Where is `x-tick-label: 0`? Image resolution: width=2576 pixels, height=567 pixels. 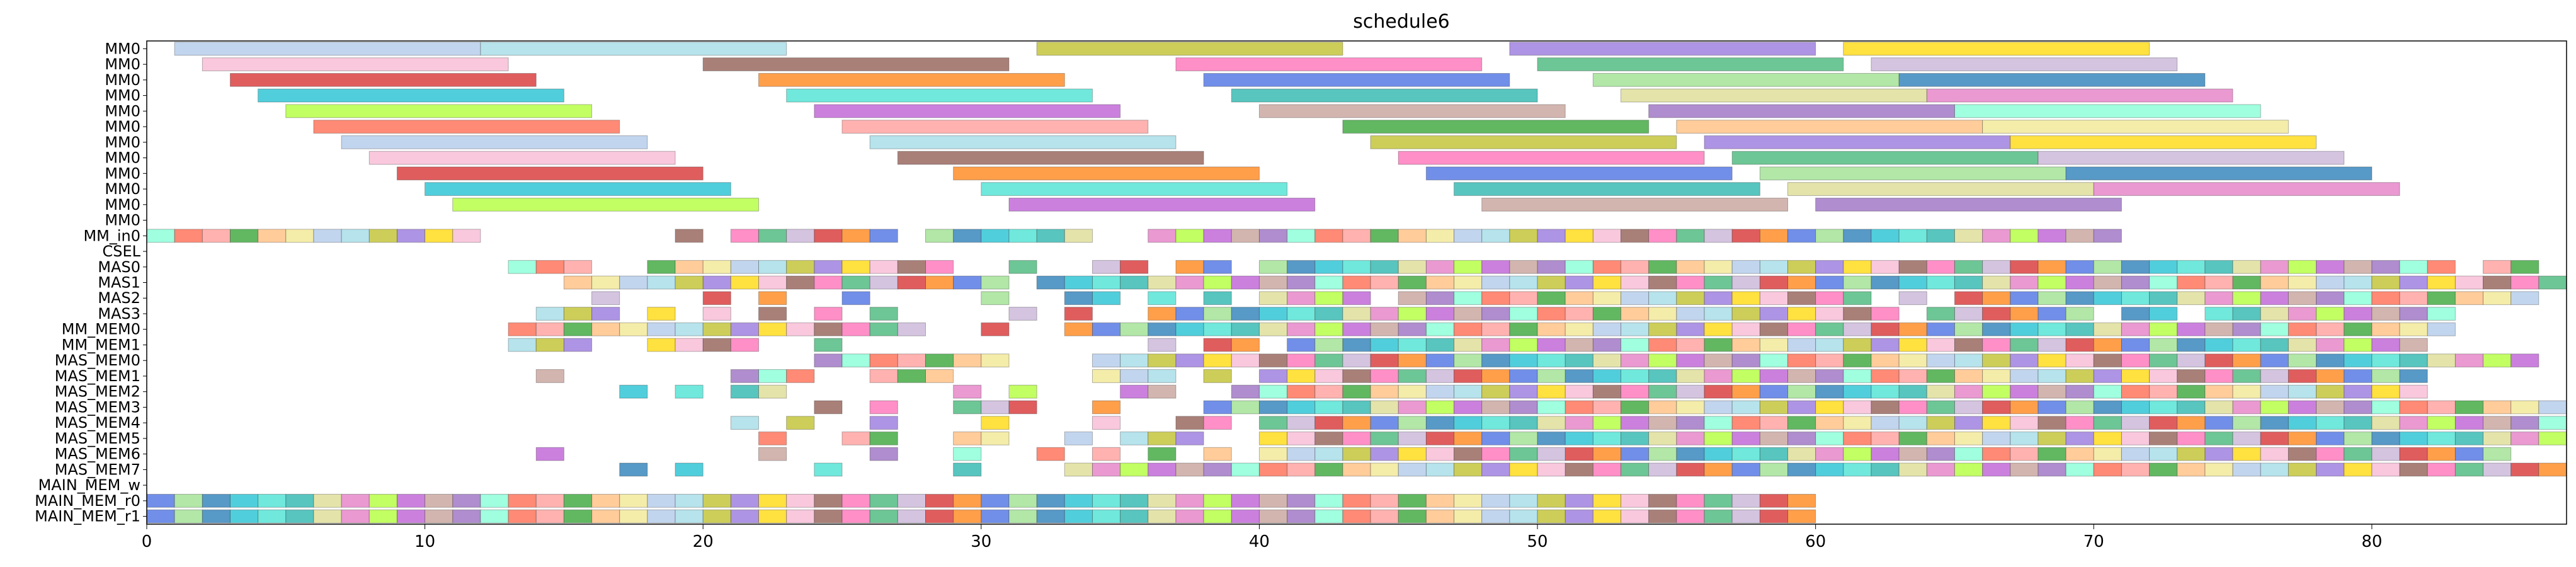 x-tick-label: 0 is located at coordinates (147, 541).